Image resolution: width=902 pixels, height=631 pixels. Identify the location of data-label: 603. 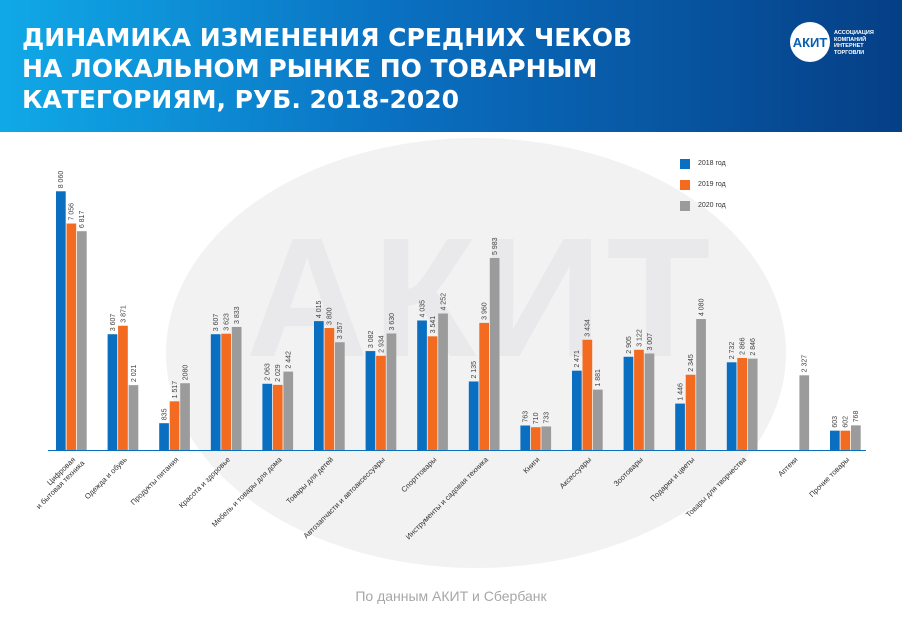
(835, 422).